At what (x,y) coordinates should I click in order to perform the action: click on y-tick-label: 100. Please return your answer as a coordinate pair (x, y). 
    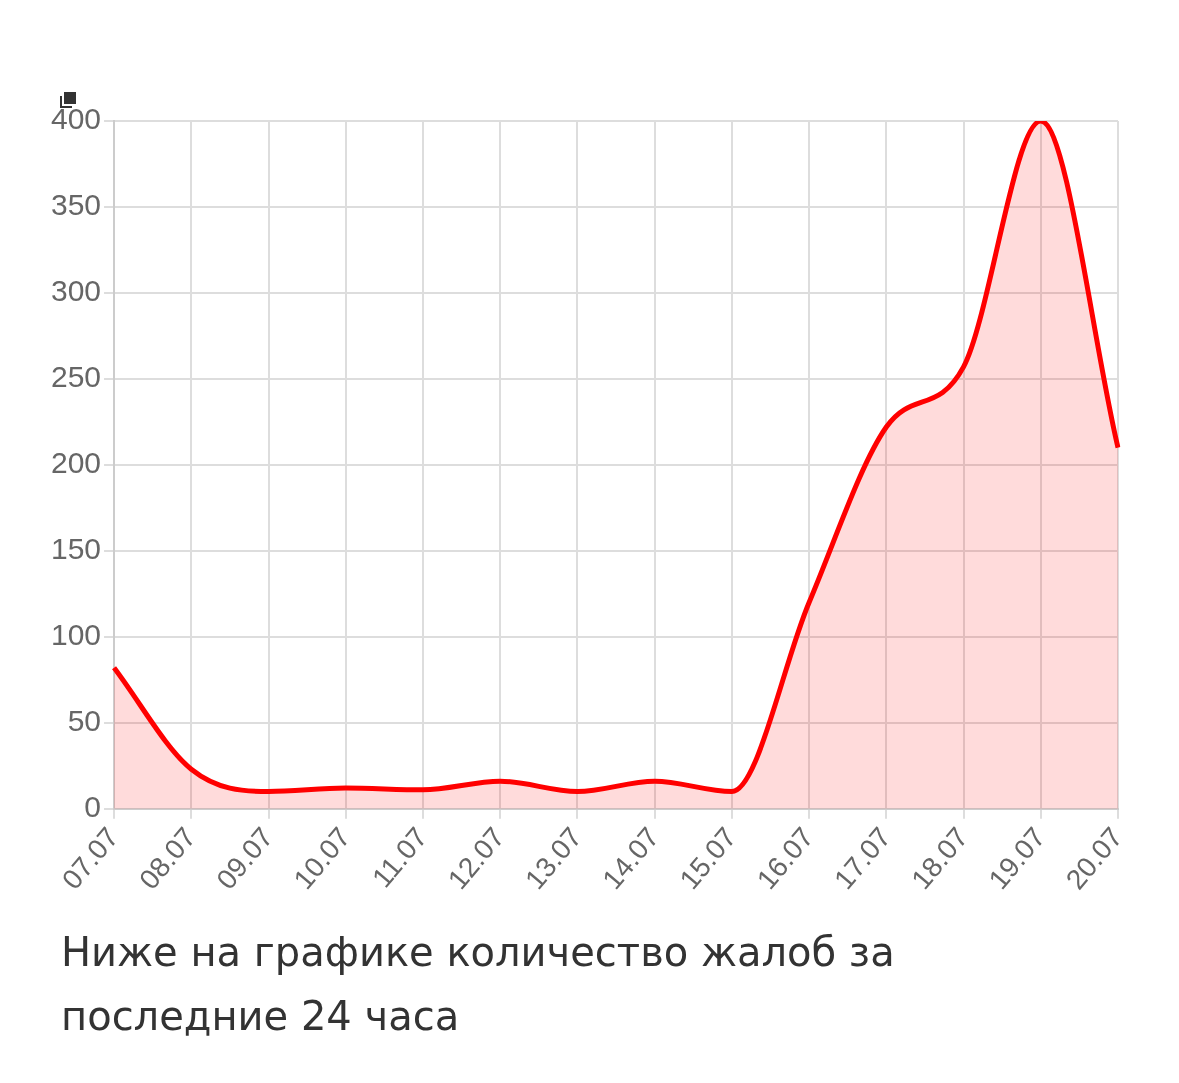
    Looking at the image, I should click on (76, 635).